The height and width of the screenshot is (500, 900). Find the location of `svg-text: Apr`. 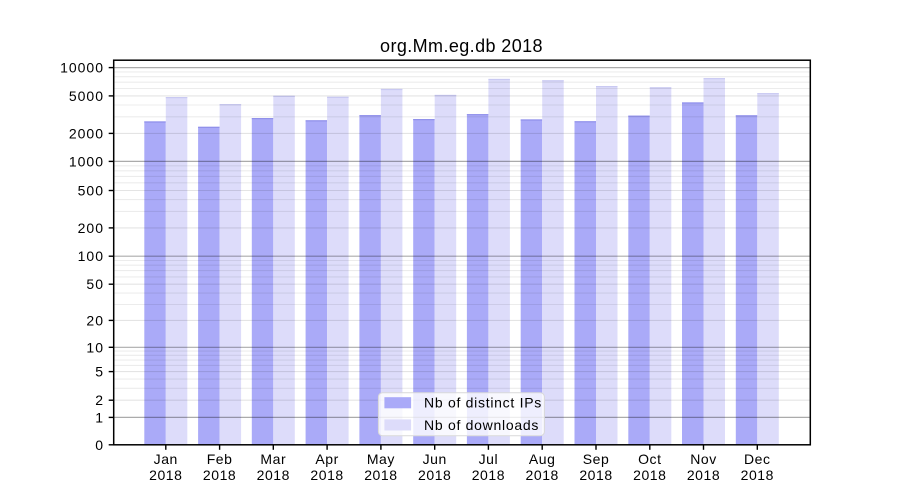

svg-text: Apr is located at coordinates (326, 459).